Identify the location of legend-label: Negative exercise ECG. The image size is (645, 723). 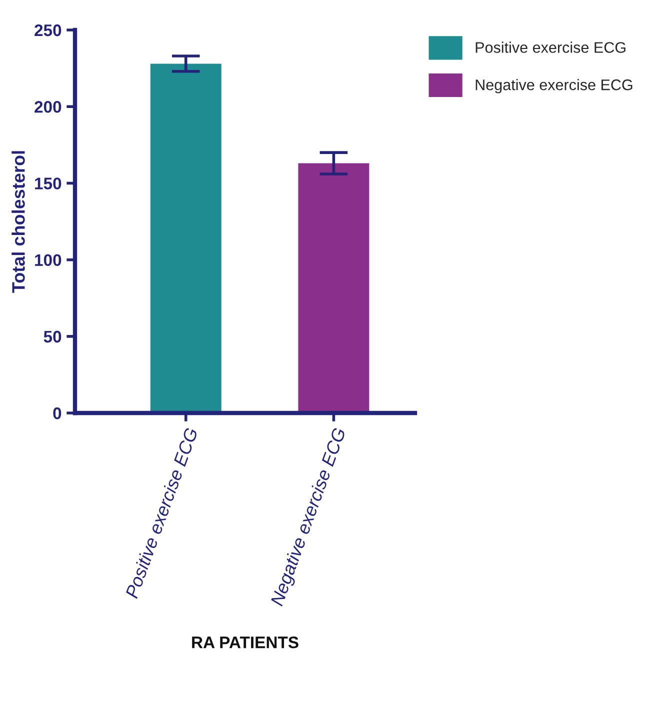
(554, 86).